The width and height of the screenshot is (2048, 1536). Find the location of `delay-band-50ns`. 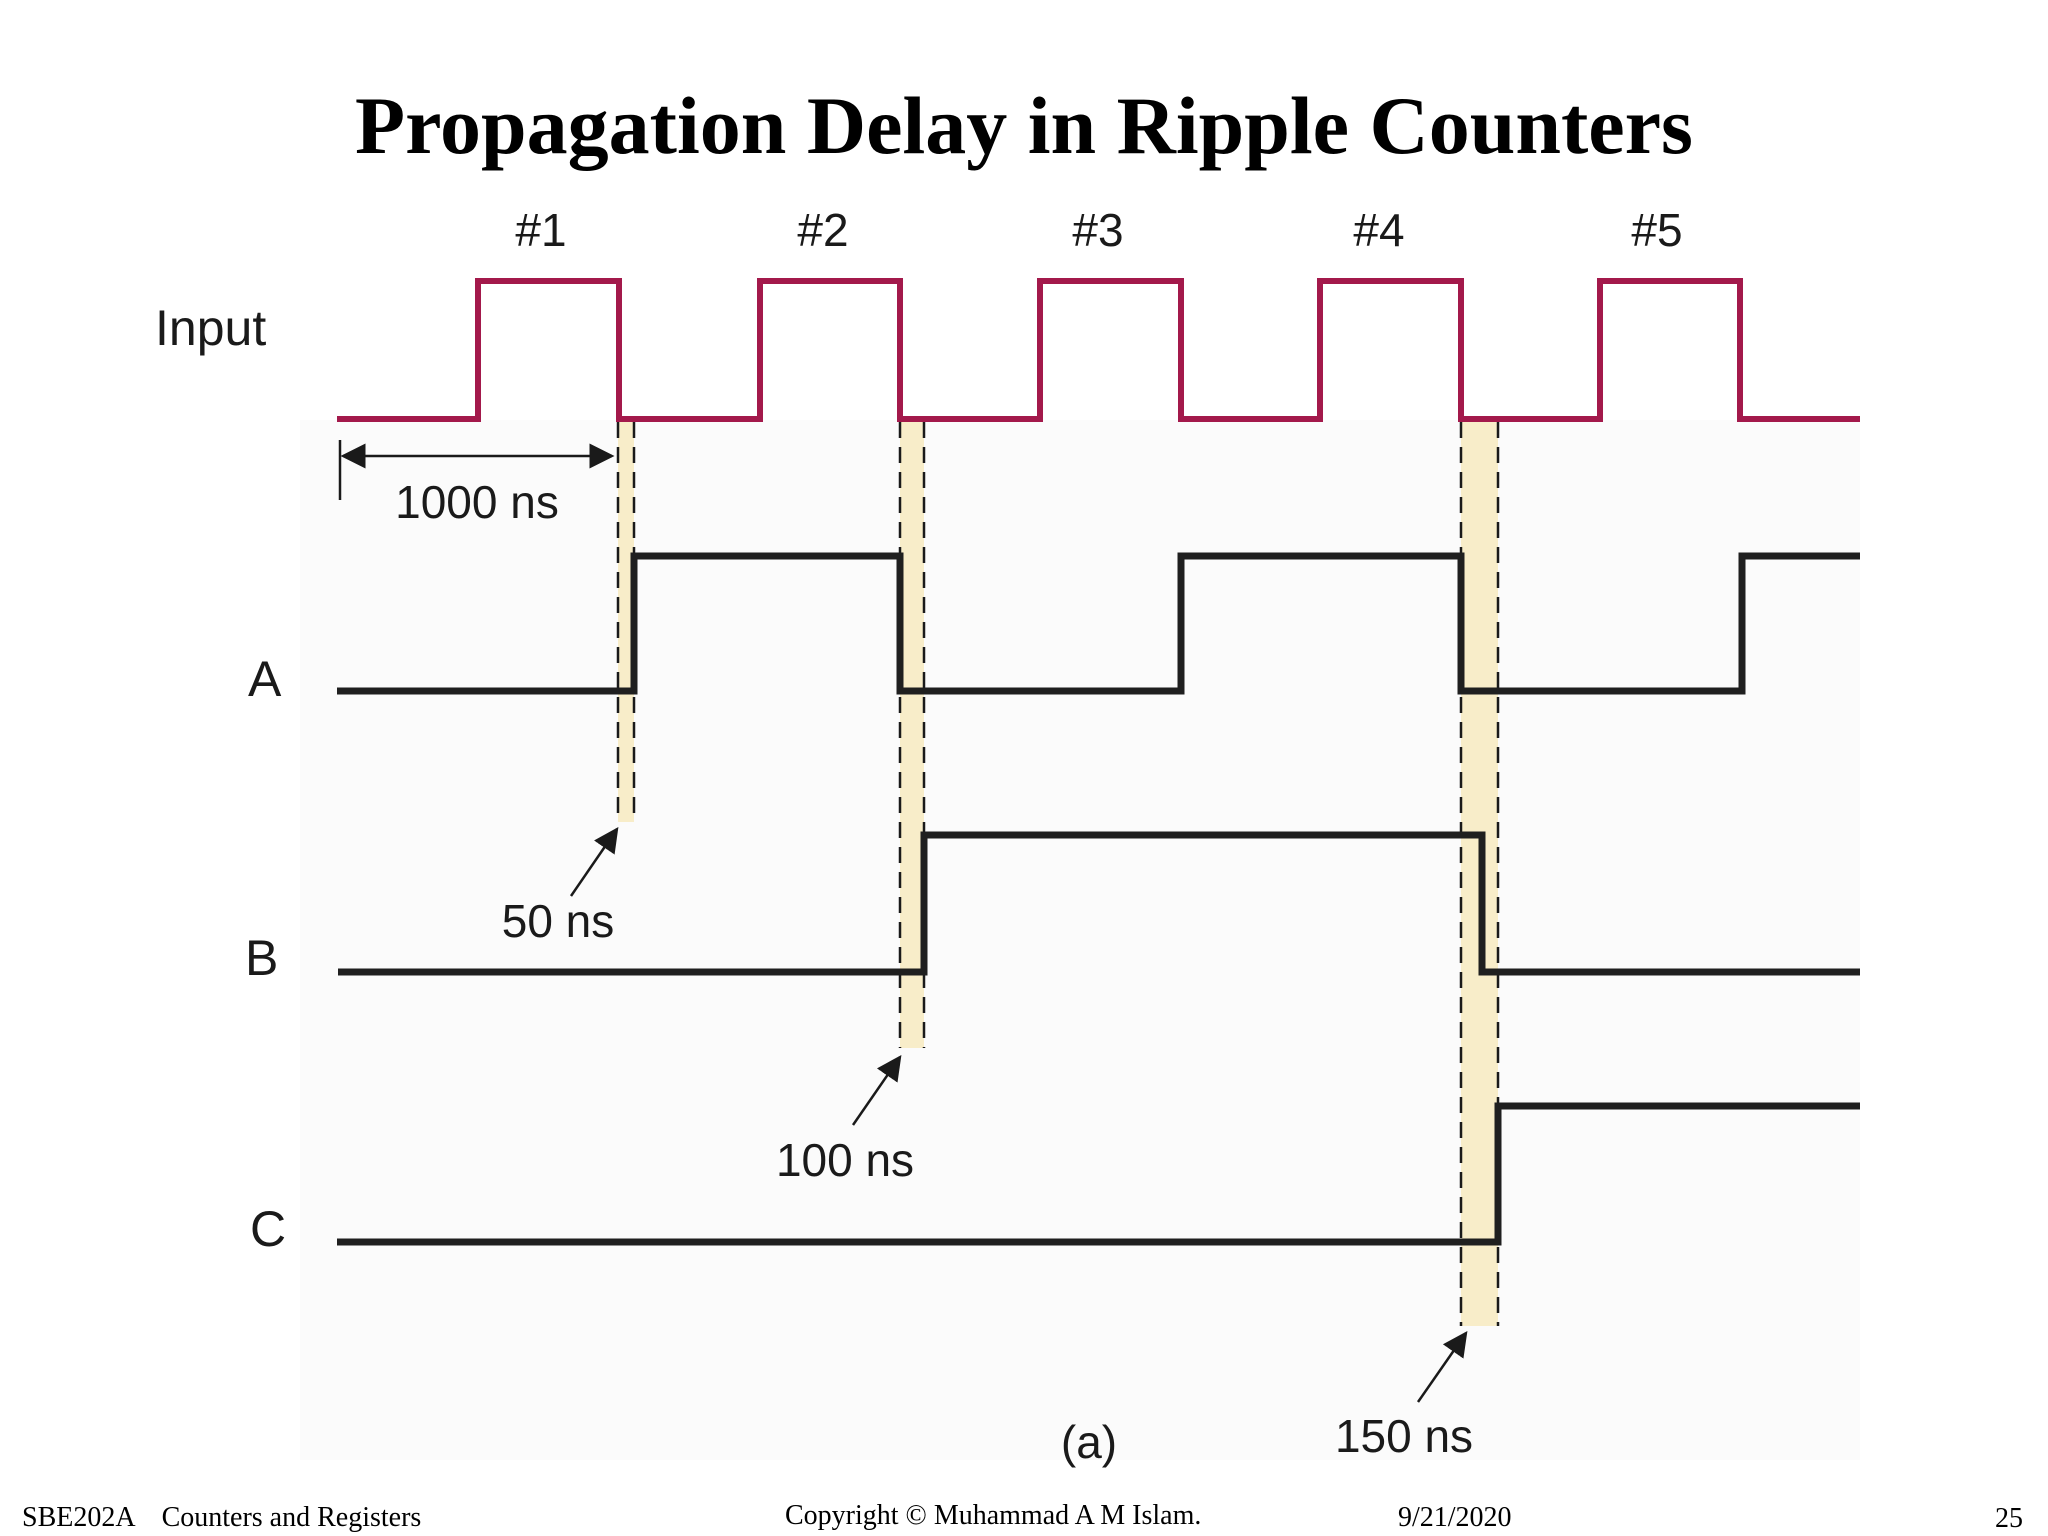

delay-band-50ns is located at coordinates (626, 622).